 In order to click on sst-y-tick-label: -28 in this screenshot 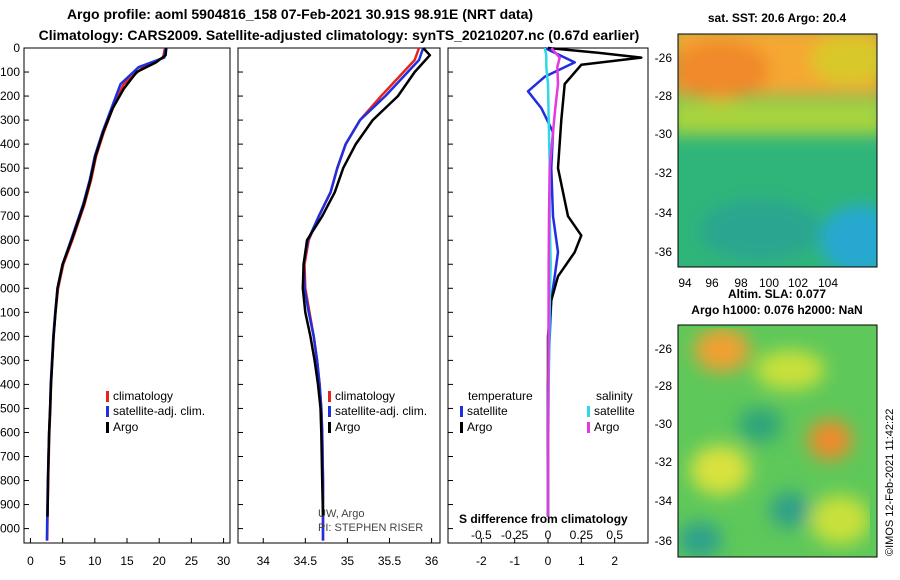, I will do `click(664, 96)`.